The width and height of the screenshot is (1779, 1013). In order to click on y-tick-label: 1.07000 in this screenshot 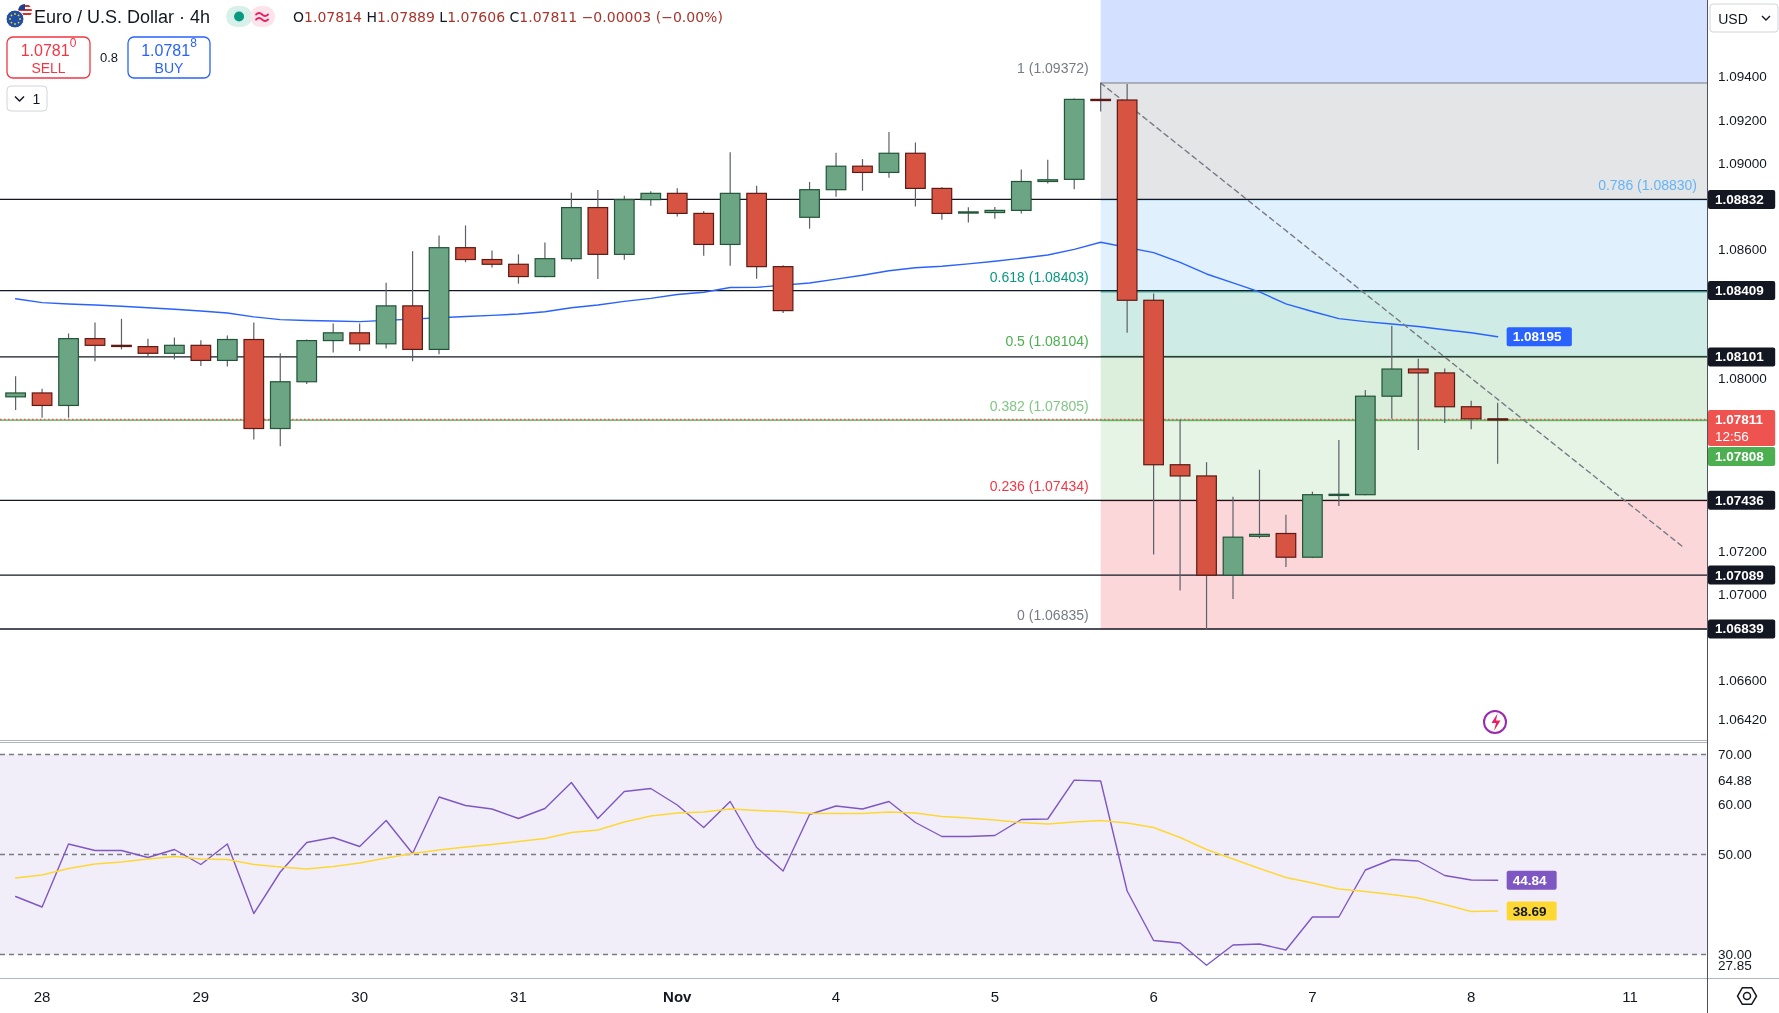, I will do `click(1742, 594)`.